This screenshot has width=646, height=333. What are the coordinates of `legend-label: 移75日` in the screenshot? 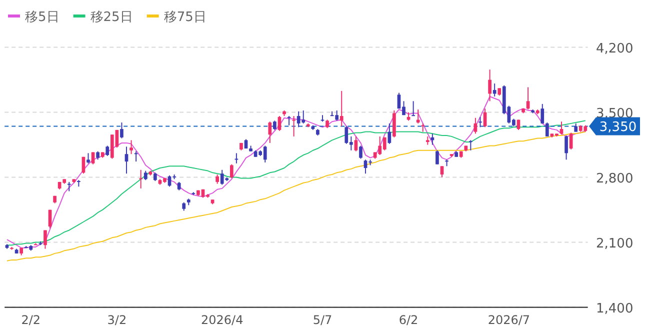 It's located at (185, 17).